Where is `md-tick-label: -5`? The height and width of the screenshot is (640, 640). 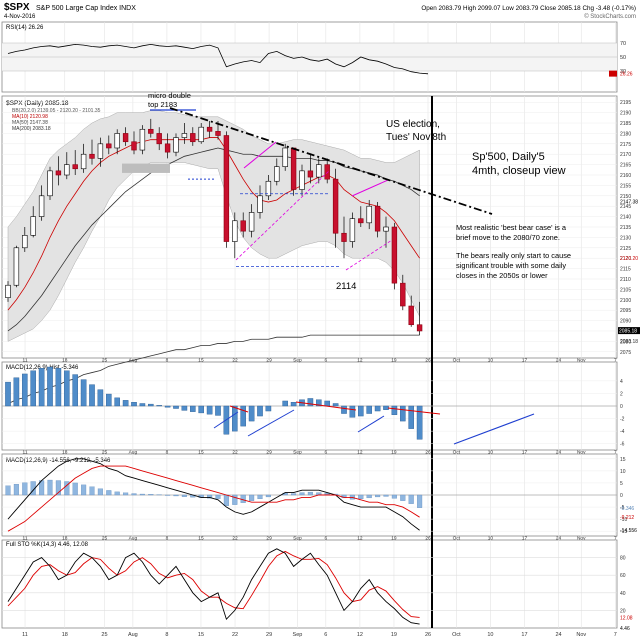 md-tick-label: -5 is located at coordinates (622, 508).